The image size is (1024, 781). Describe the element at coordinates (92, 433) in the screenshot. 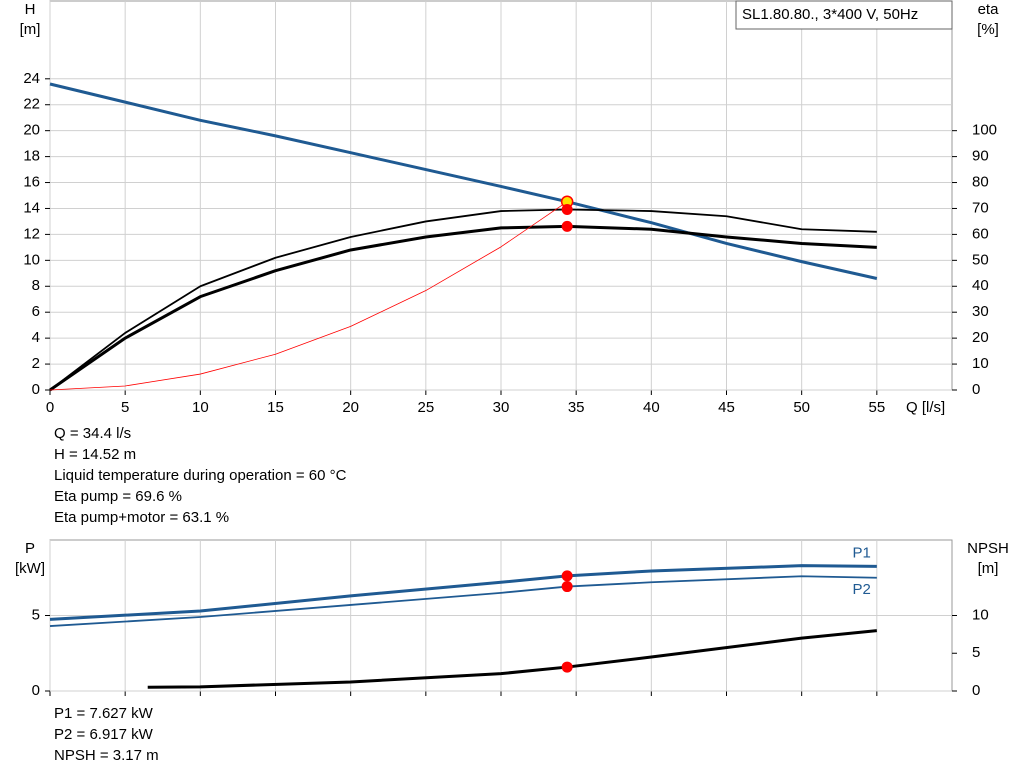

I see `annotation: Q = 34.4 l/s` at that location.